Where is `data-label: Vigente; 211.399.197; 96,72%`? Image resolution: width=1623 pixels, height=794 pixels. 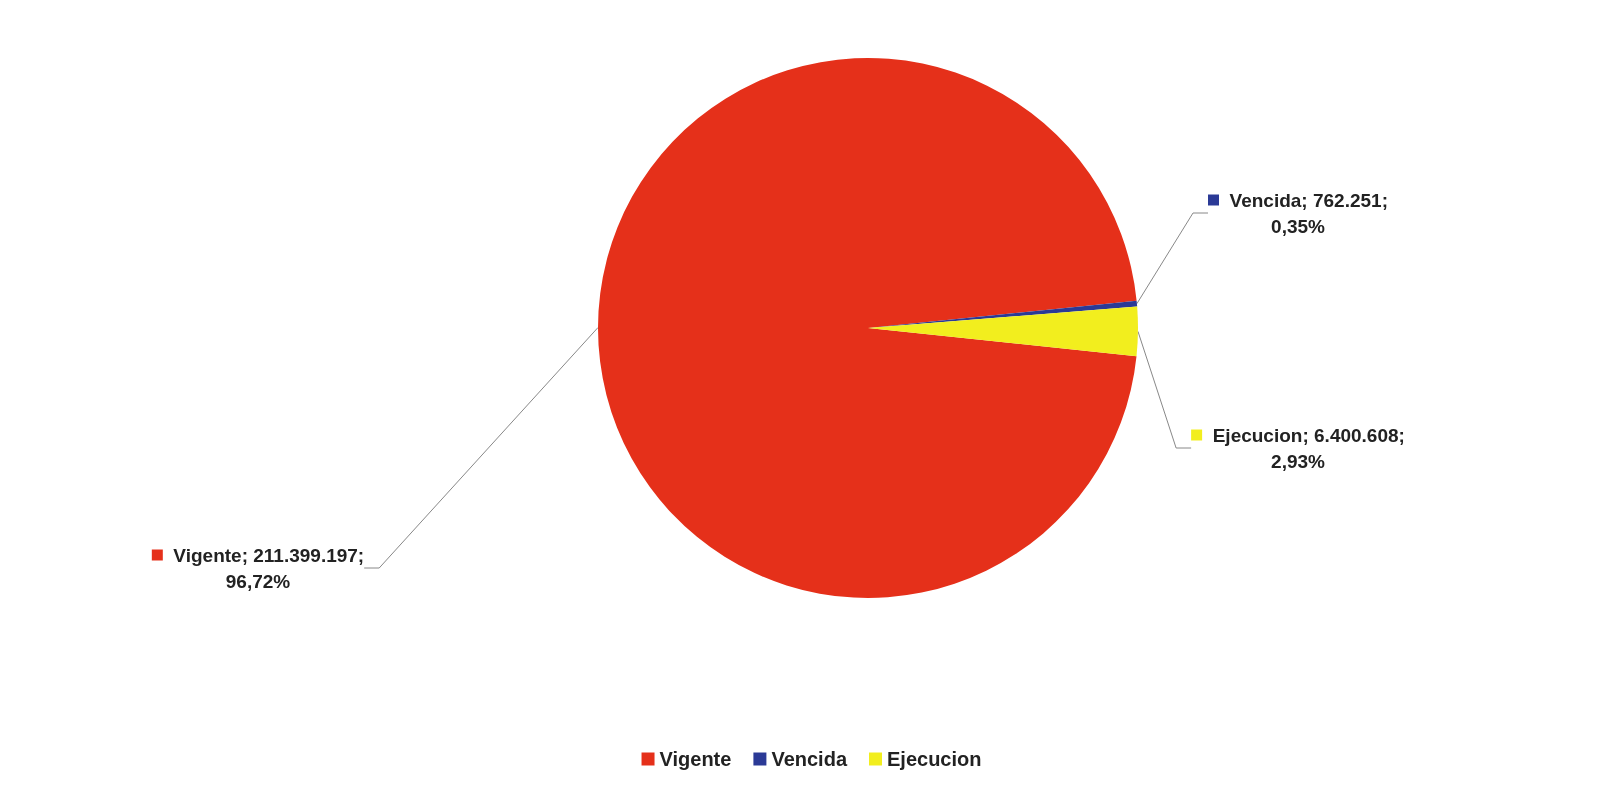
data-label: Vigente; 211.399.197; 96,72% is located at coordinates (263, 568).